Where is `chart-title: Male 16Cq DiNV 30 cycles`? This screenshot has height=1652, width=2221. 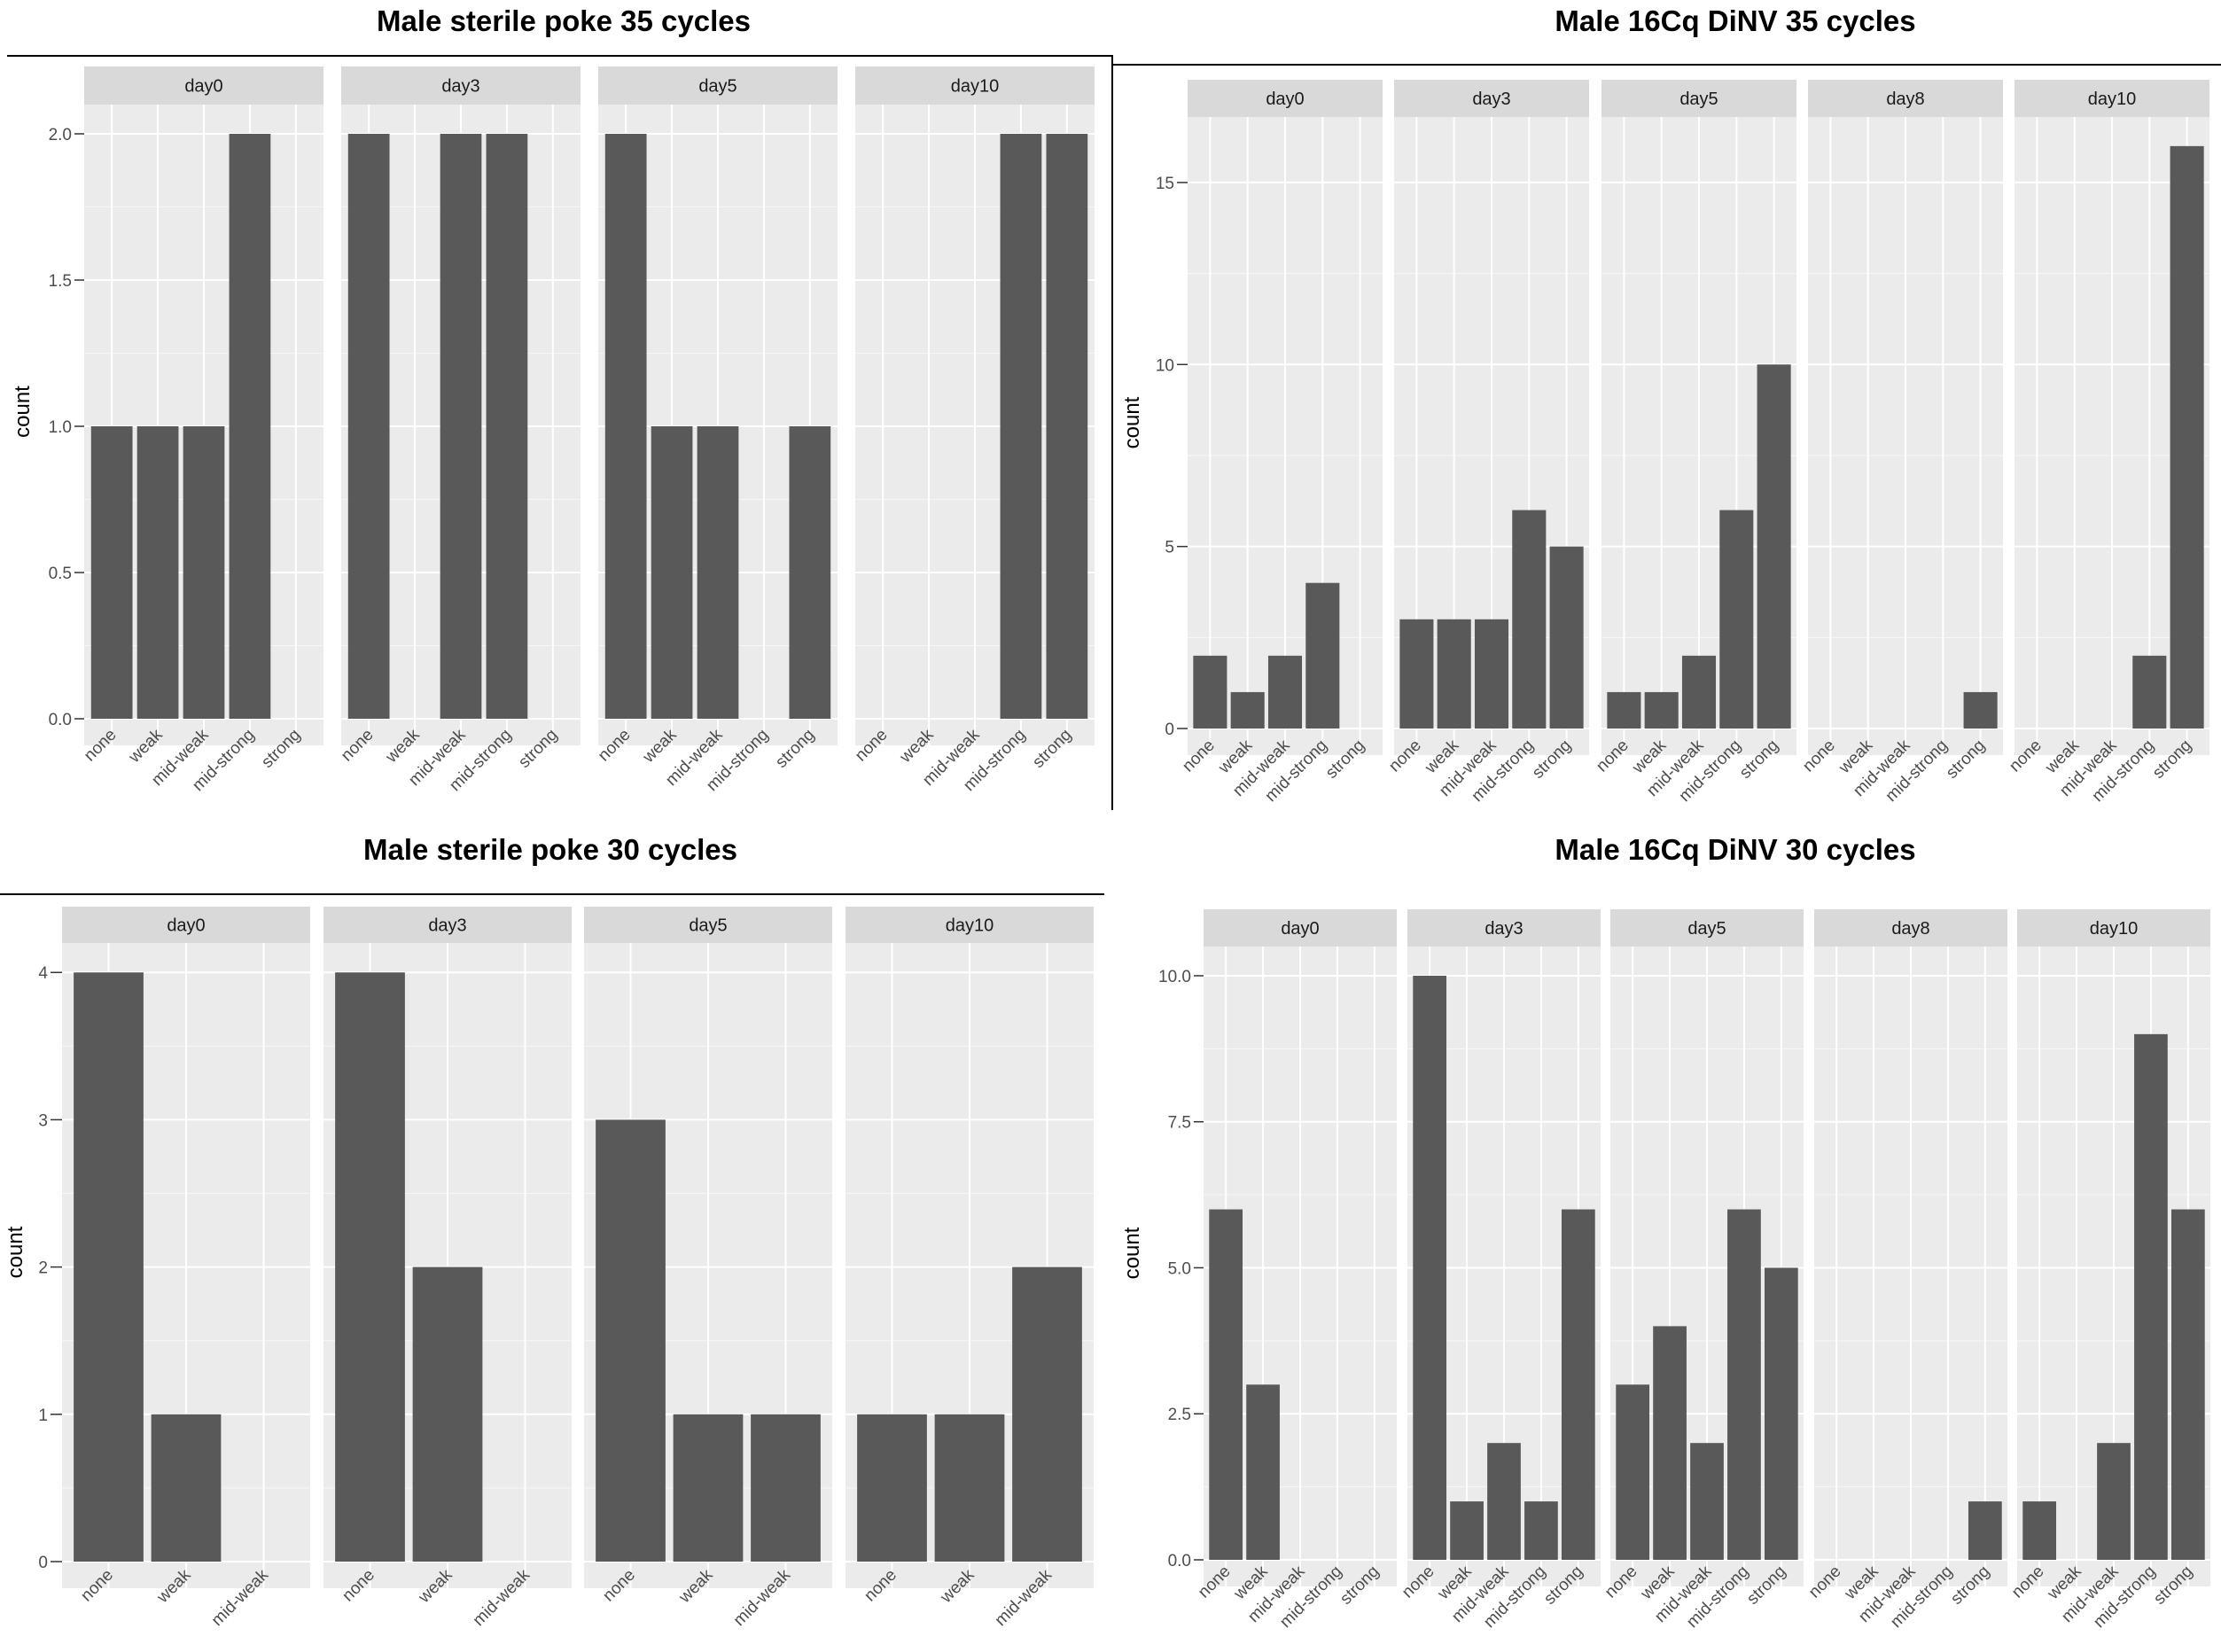 chart-title: Male 16Cq DiNV 30 cycles is located at coordinates (1735, 849).